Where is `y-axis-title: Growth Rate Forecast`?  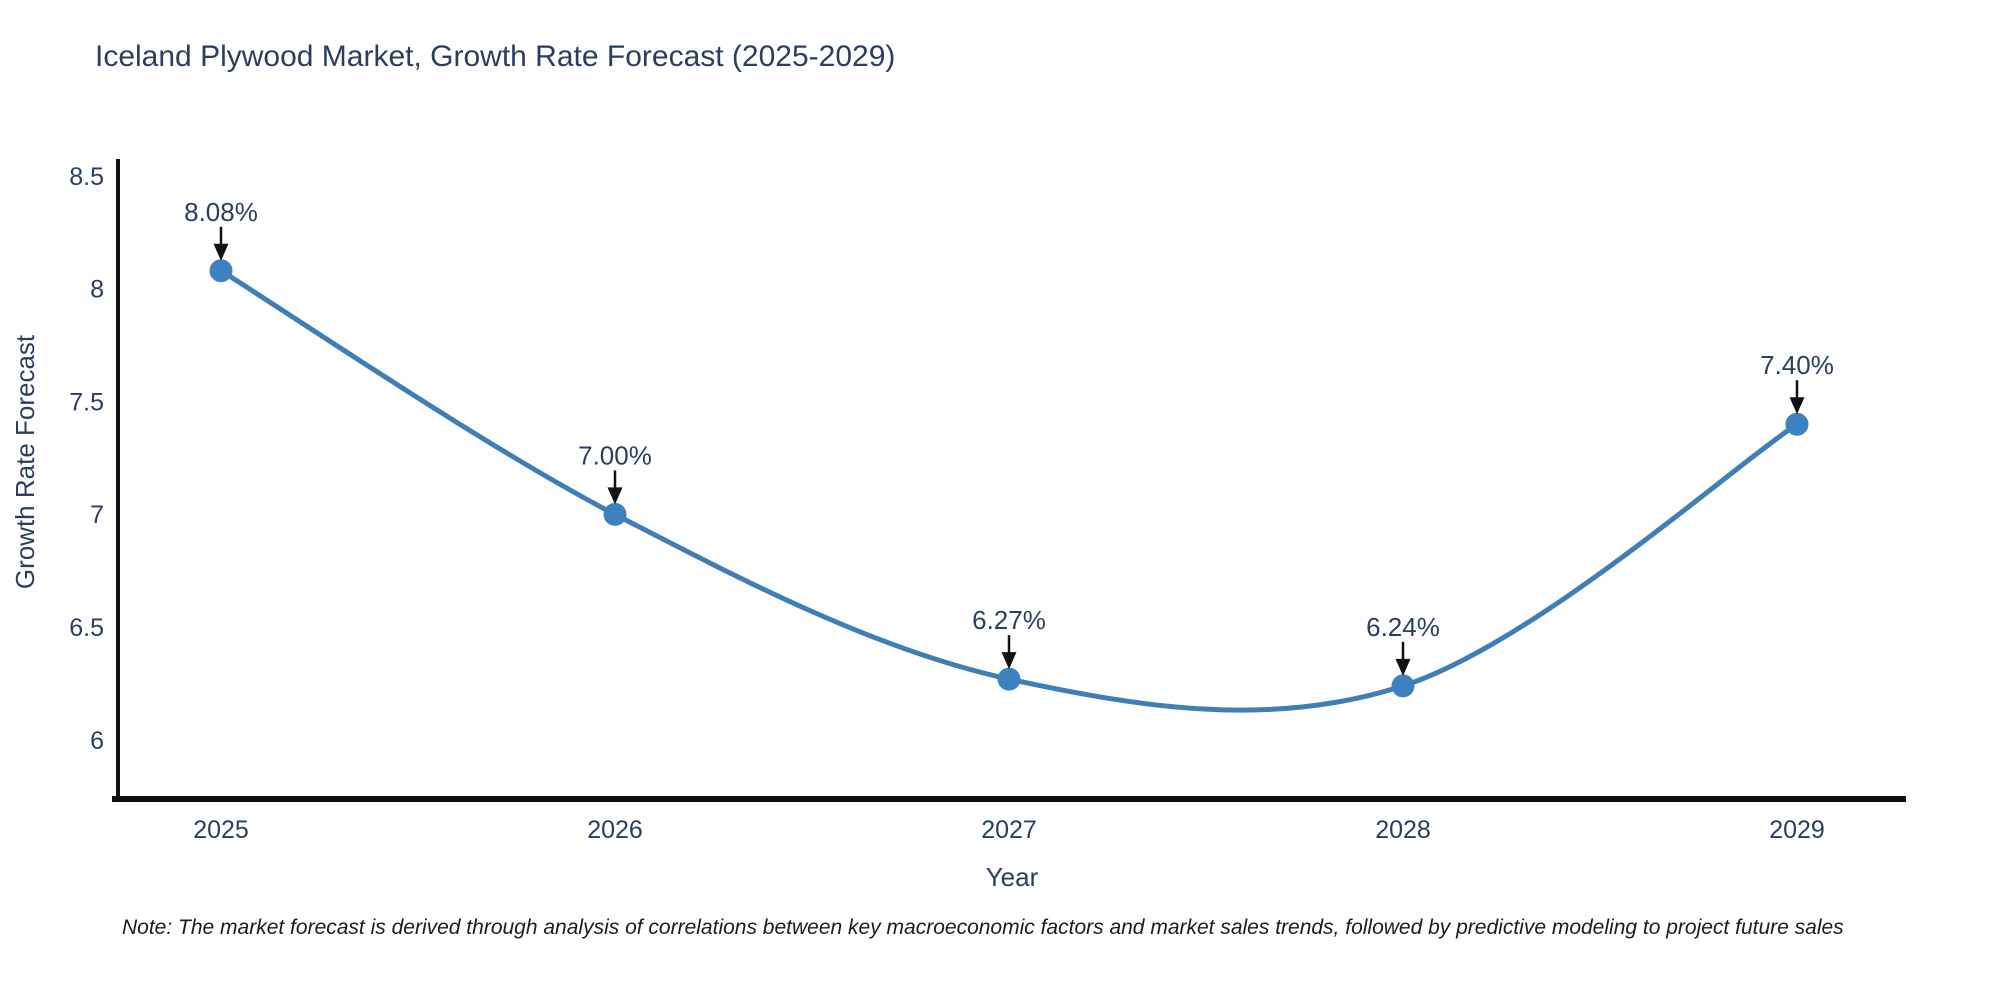
y-axis-title: Growth Rate Forecast is located at coordinates (25, 461).